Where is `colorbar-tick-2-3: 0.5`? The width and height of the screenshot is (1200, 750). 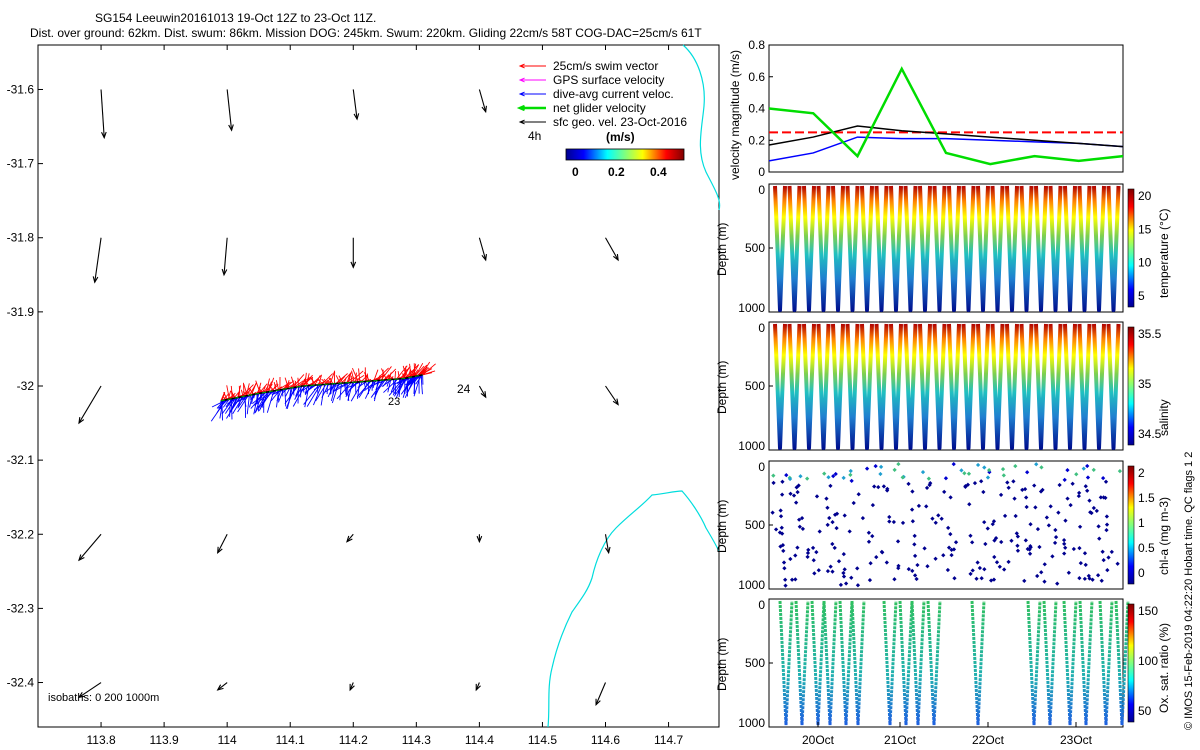
colorbar-tick-2-3: 0.5 is located at coordinates (1146, 548).